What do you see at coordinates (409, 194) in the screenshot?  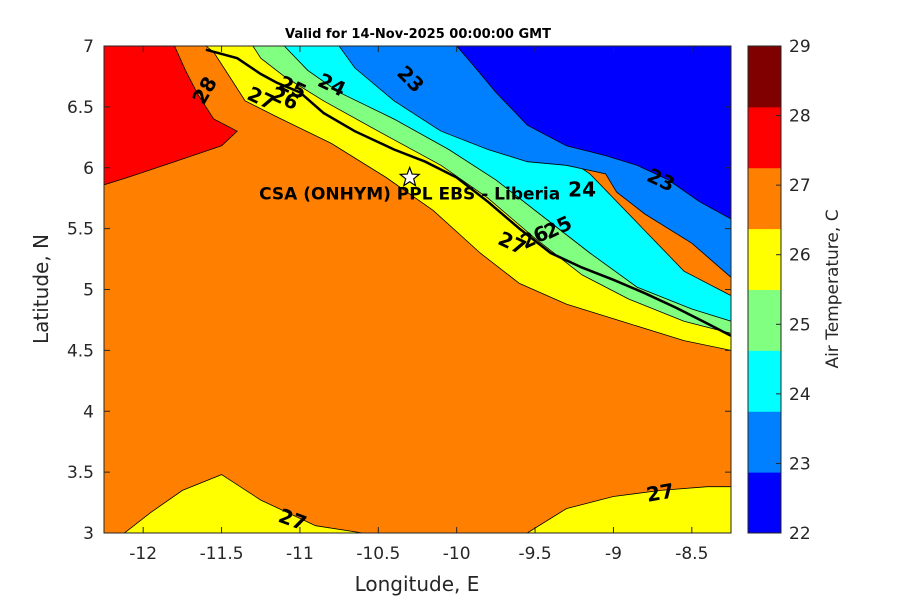 I see `station-label: CSA (ONHYM) PPL EBS - Liberia` at bounding box center [409, 194].